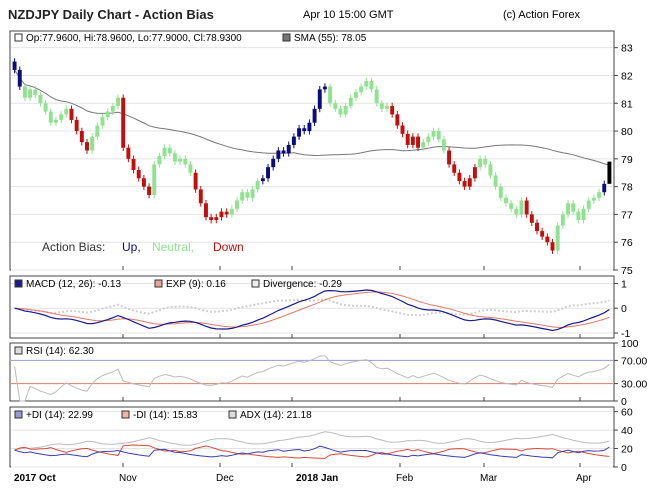 The width and height of the screenshot is (650, 489). Describe the element at coordinates (627, 160) in the screenshot. I see `price-tick-label: 79` at that location.